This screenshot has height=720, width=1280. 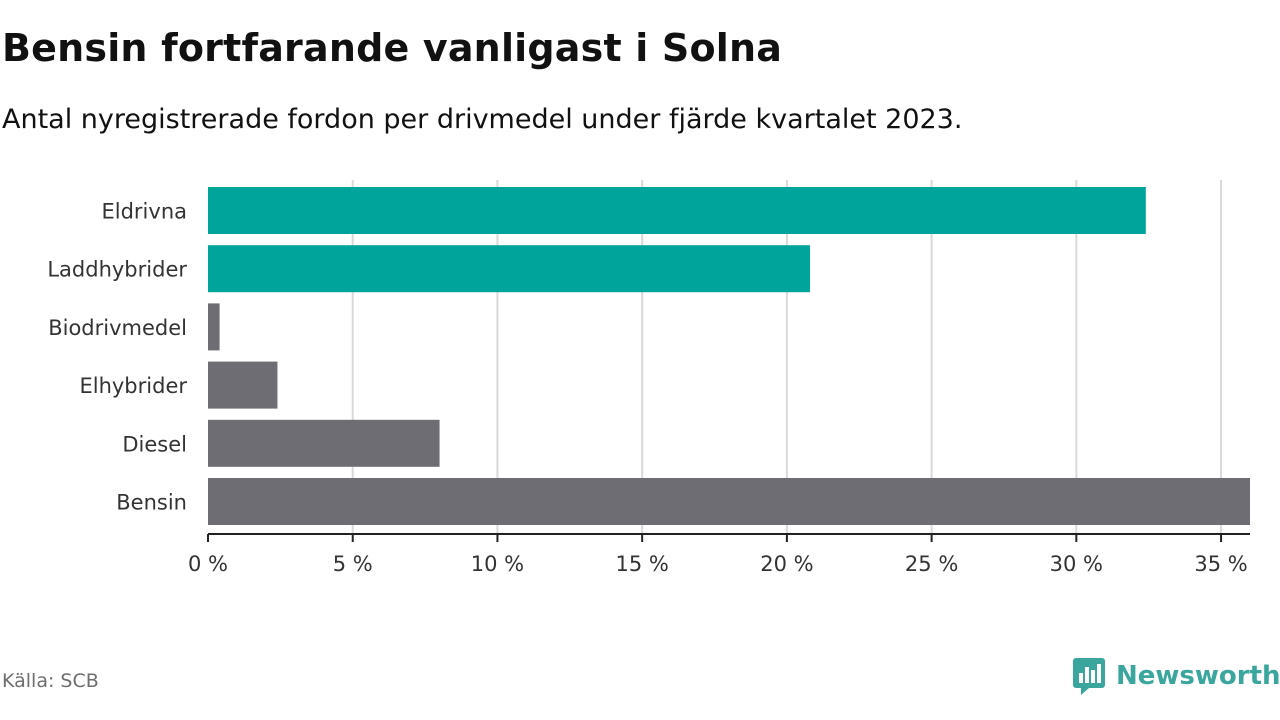 What do you see at coordinates (509, 269) in the screenshot?
I see `bar-laddhybrider` at bounding box center [509, 269].